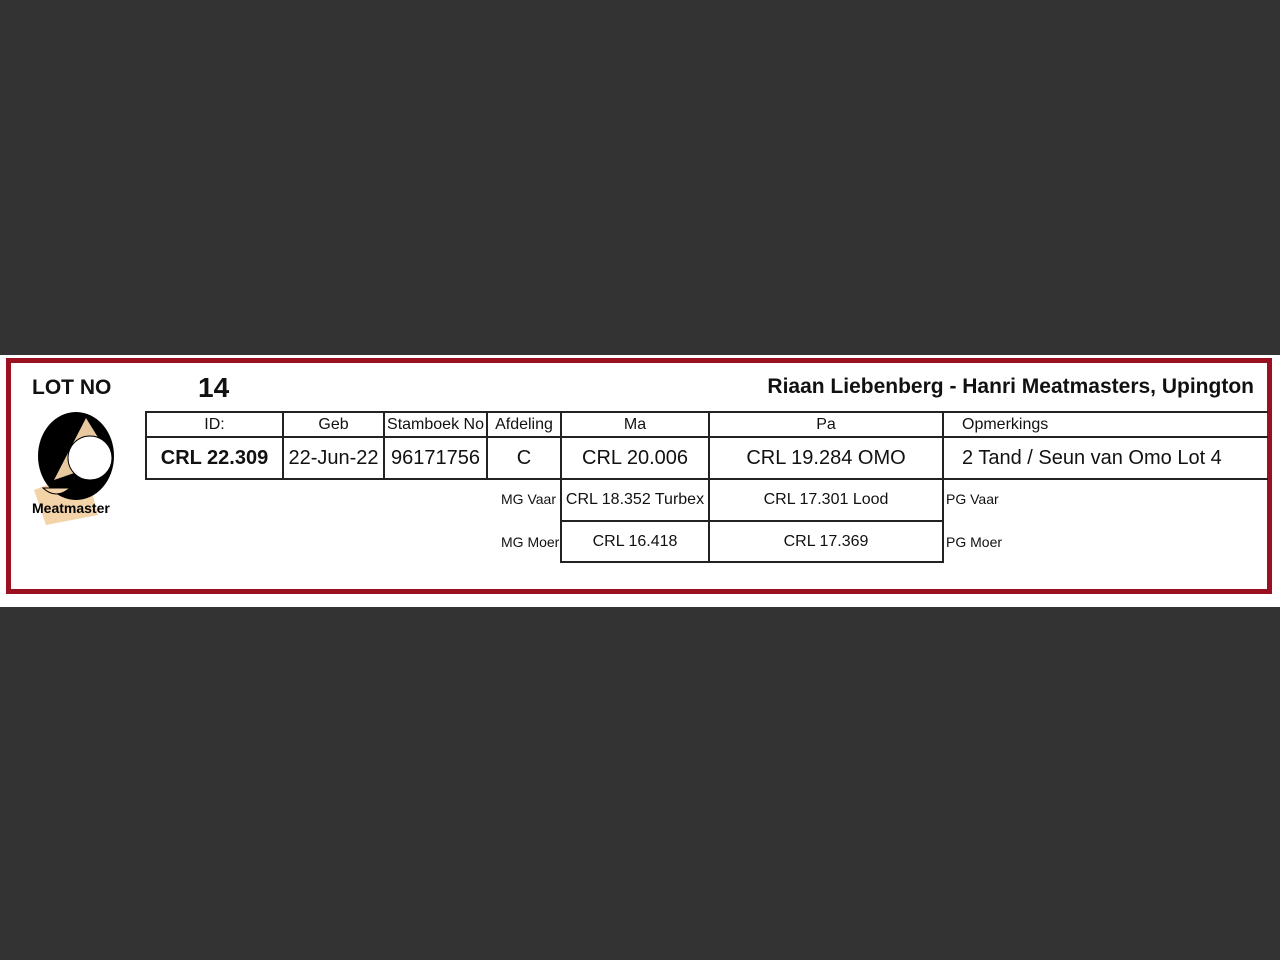 The width and height of the screenshot is (1280, 960). Describe the element at coordinates (972, 499) in the screenshot. I see `pg-vaar-label: PG Vaar` at that location.